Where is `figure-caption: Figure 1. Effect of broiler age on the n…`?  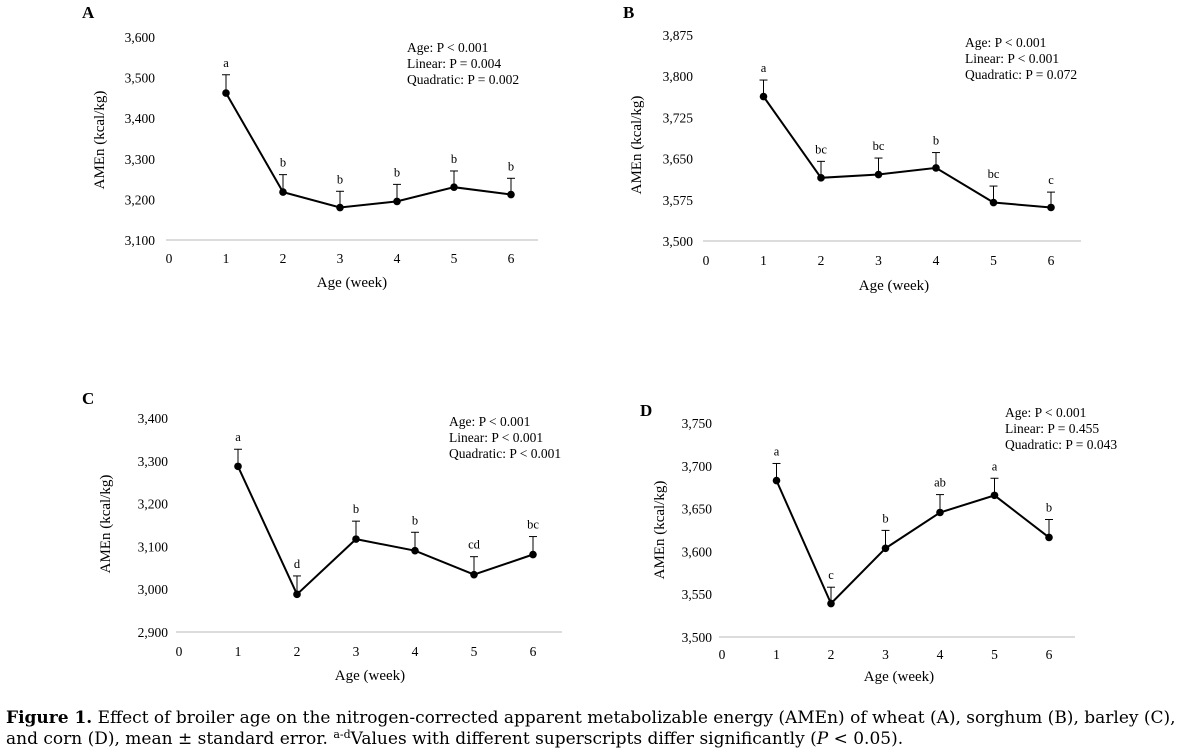
figure-caption: Figure 1. Effect of broiler age on the n… is located at coordinates (601, 729).